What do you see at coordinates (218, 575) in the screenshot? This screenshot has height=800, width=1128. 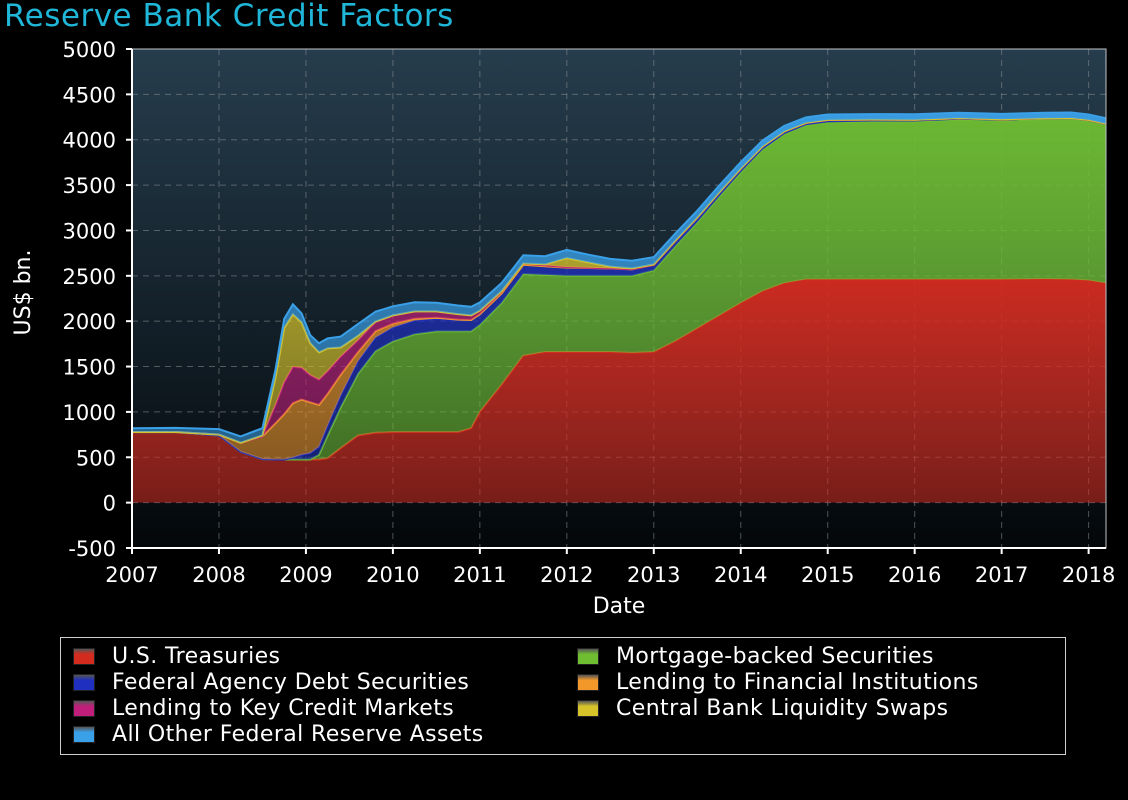 I see `x-tick-label: 2008` at bounding box center [218, 575].